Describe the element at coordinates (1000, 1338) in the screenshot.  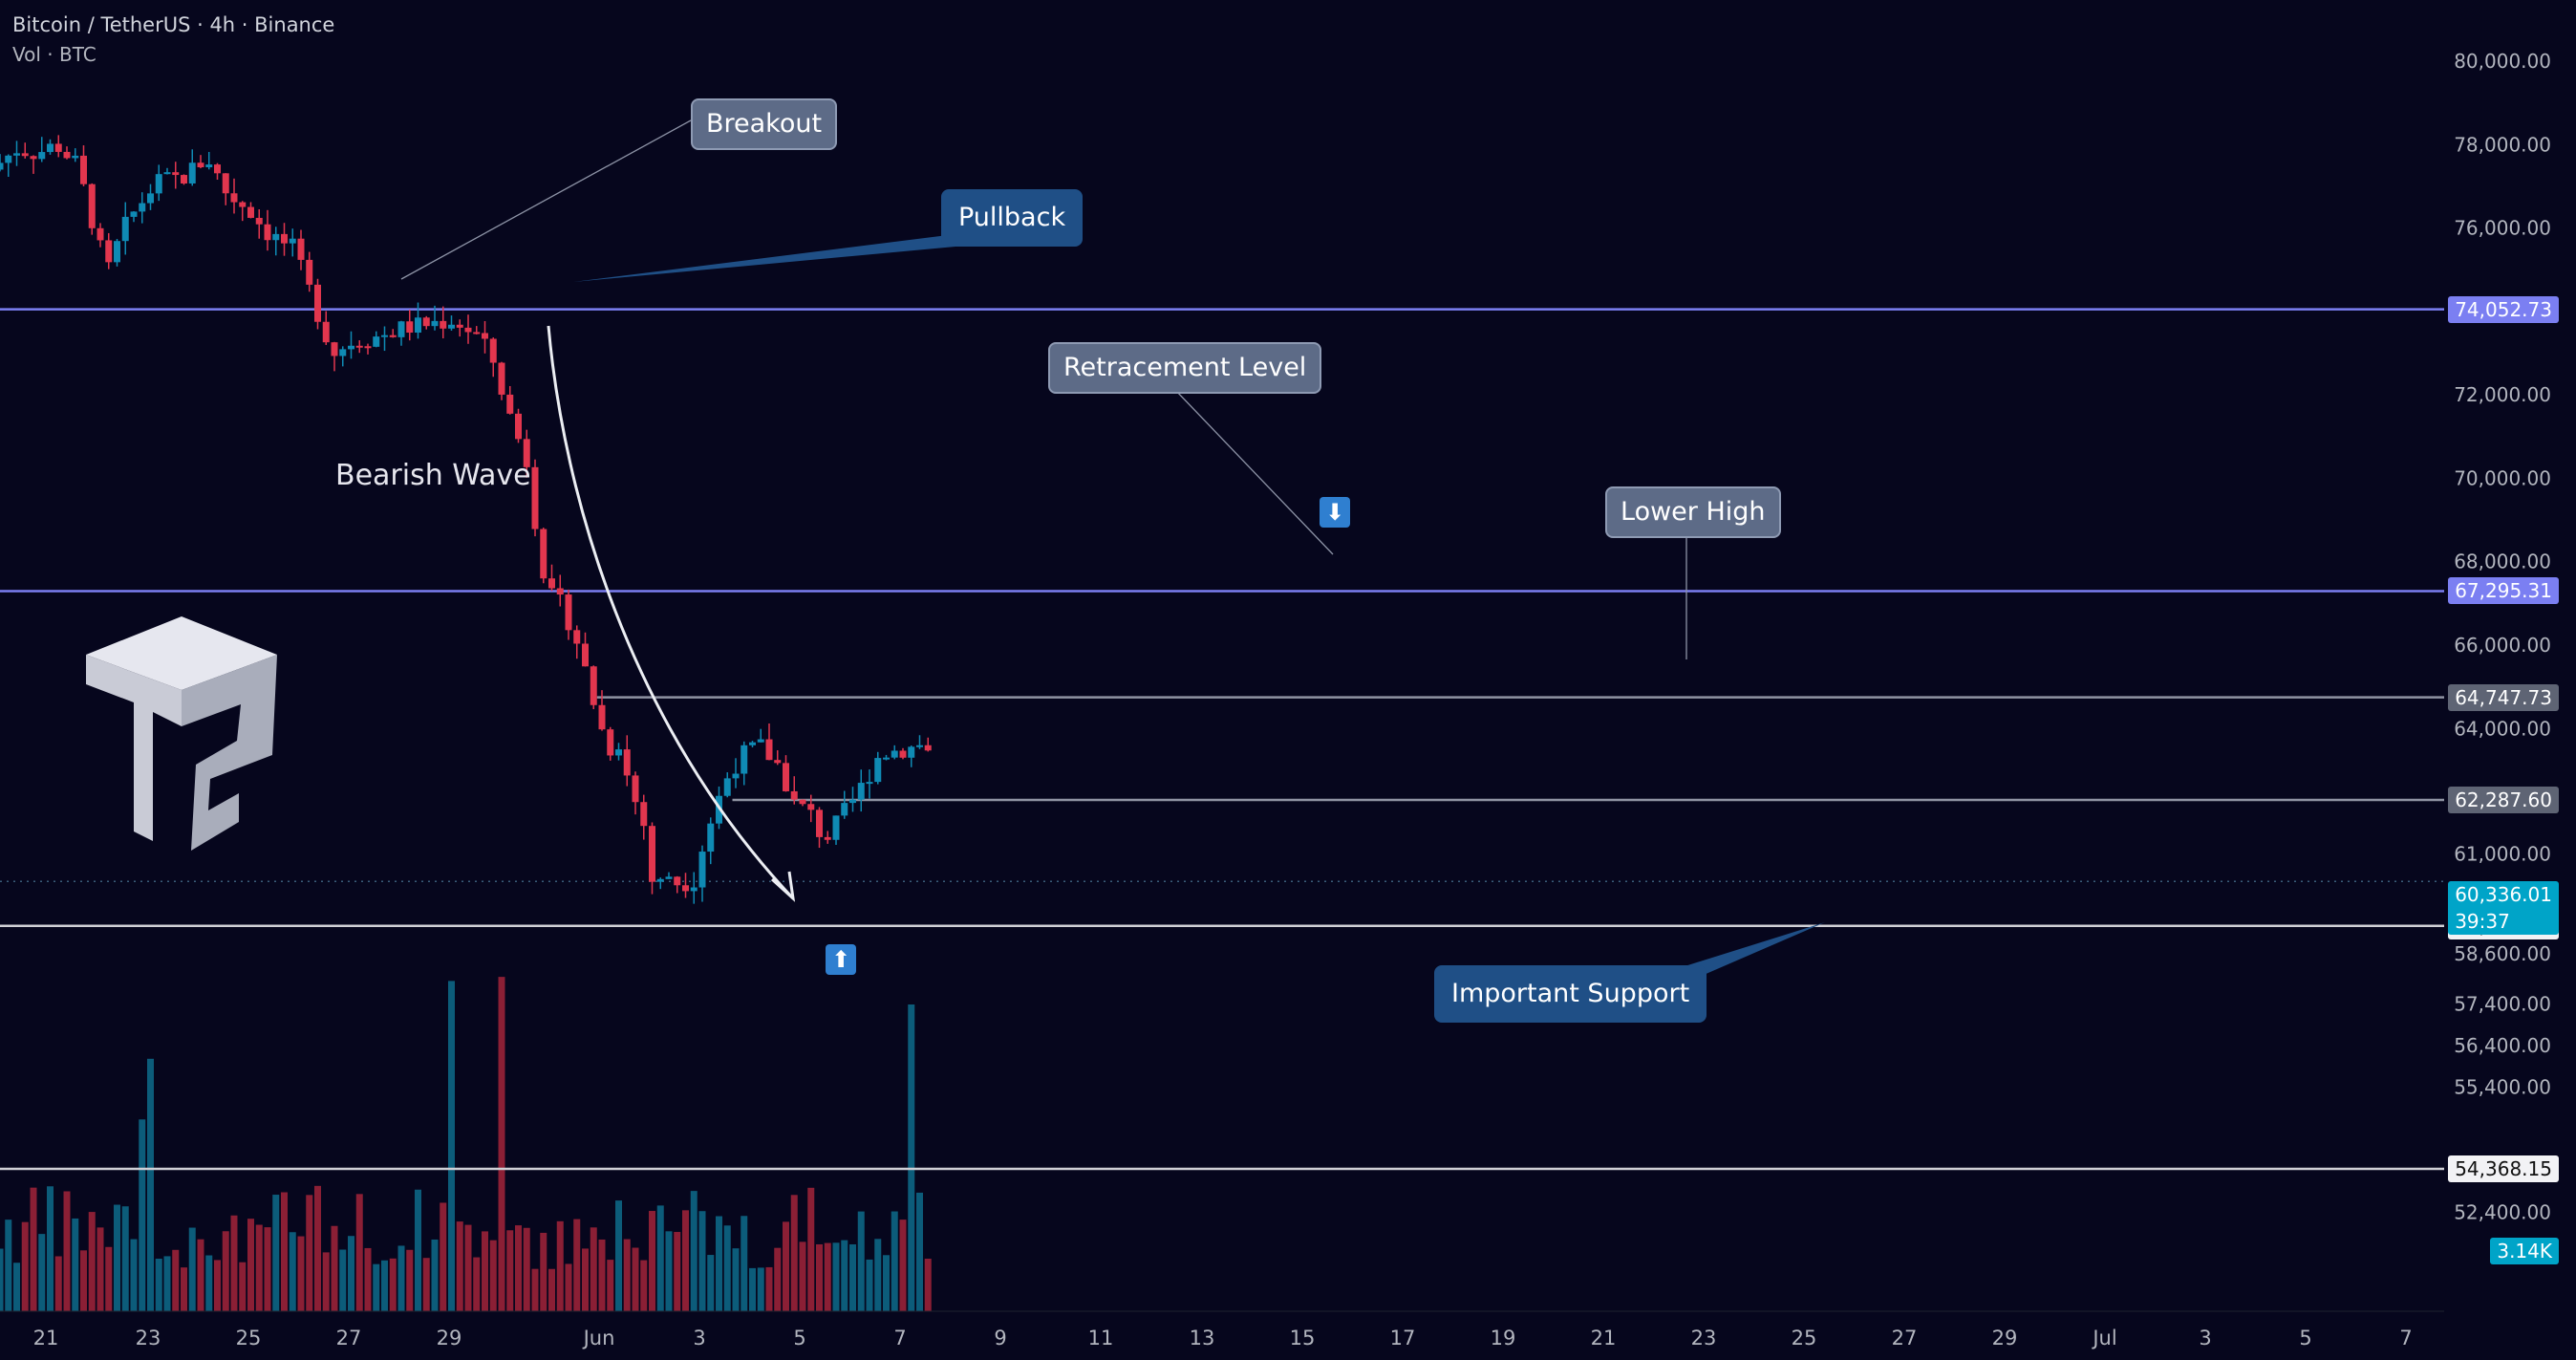
I see `time-tick-label: 9` at that location.